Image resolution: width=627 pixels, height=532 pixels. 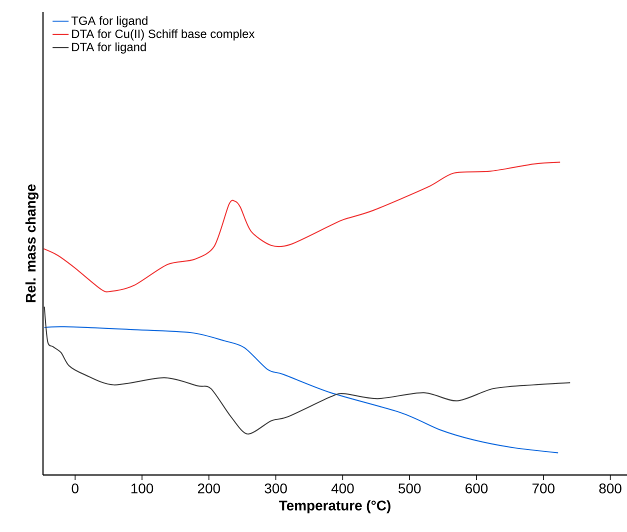 I want to click on x-tick-label: 100, so click(x=142, y=488).